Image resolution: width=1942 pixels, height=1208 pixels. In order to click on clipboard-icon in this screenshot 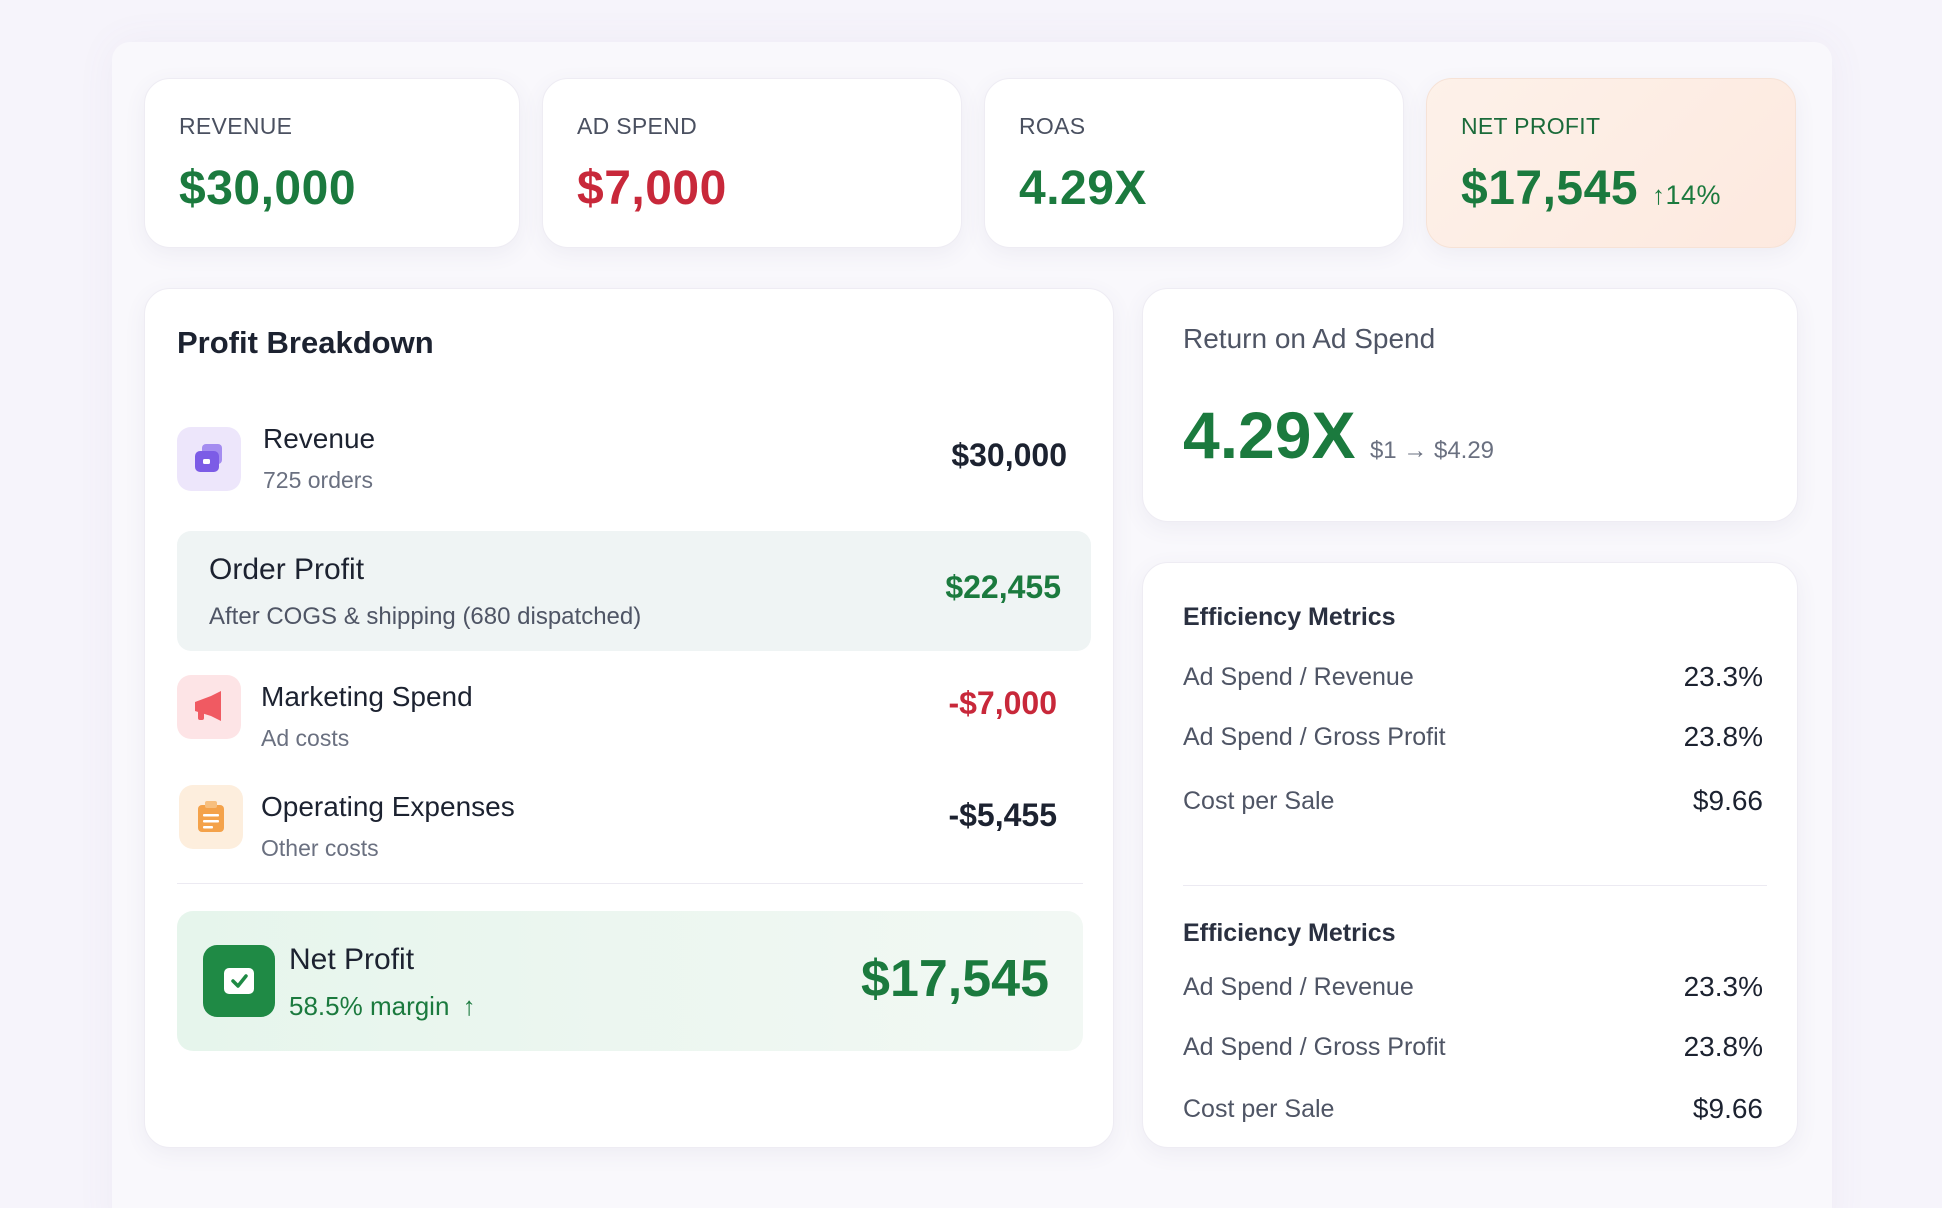, I will do `click(211, 817)`.